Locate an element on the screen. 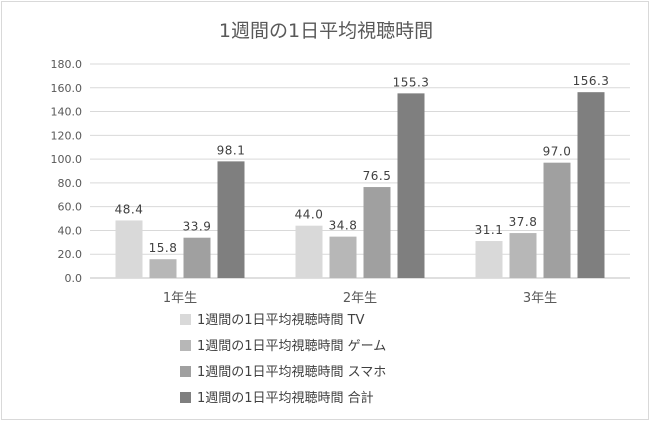 The image size is (652, 423). y-tick-label: 180.0 is located at coordinates (67, 64).